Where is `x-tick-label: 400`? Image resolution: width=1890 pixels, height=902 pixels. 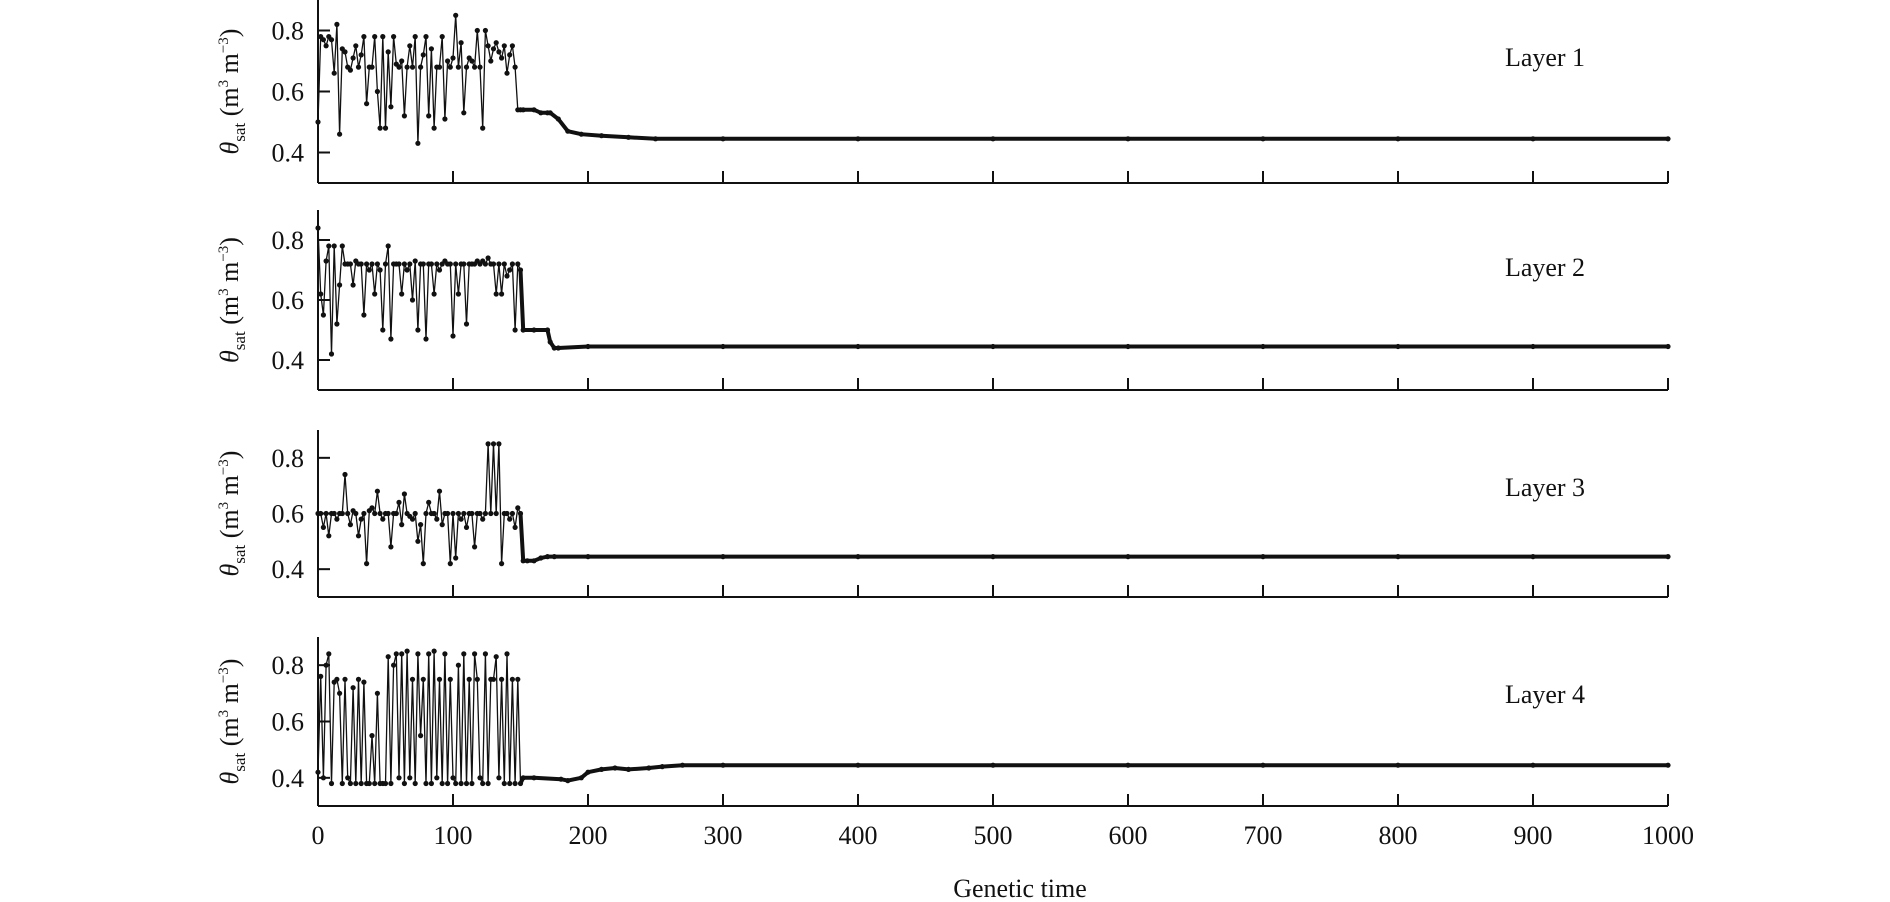 x-tick-label: 400 is located at coordinates (858, 835).